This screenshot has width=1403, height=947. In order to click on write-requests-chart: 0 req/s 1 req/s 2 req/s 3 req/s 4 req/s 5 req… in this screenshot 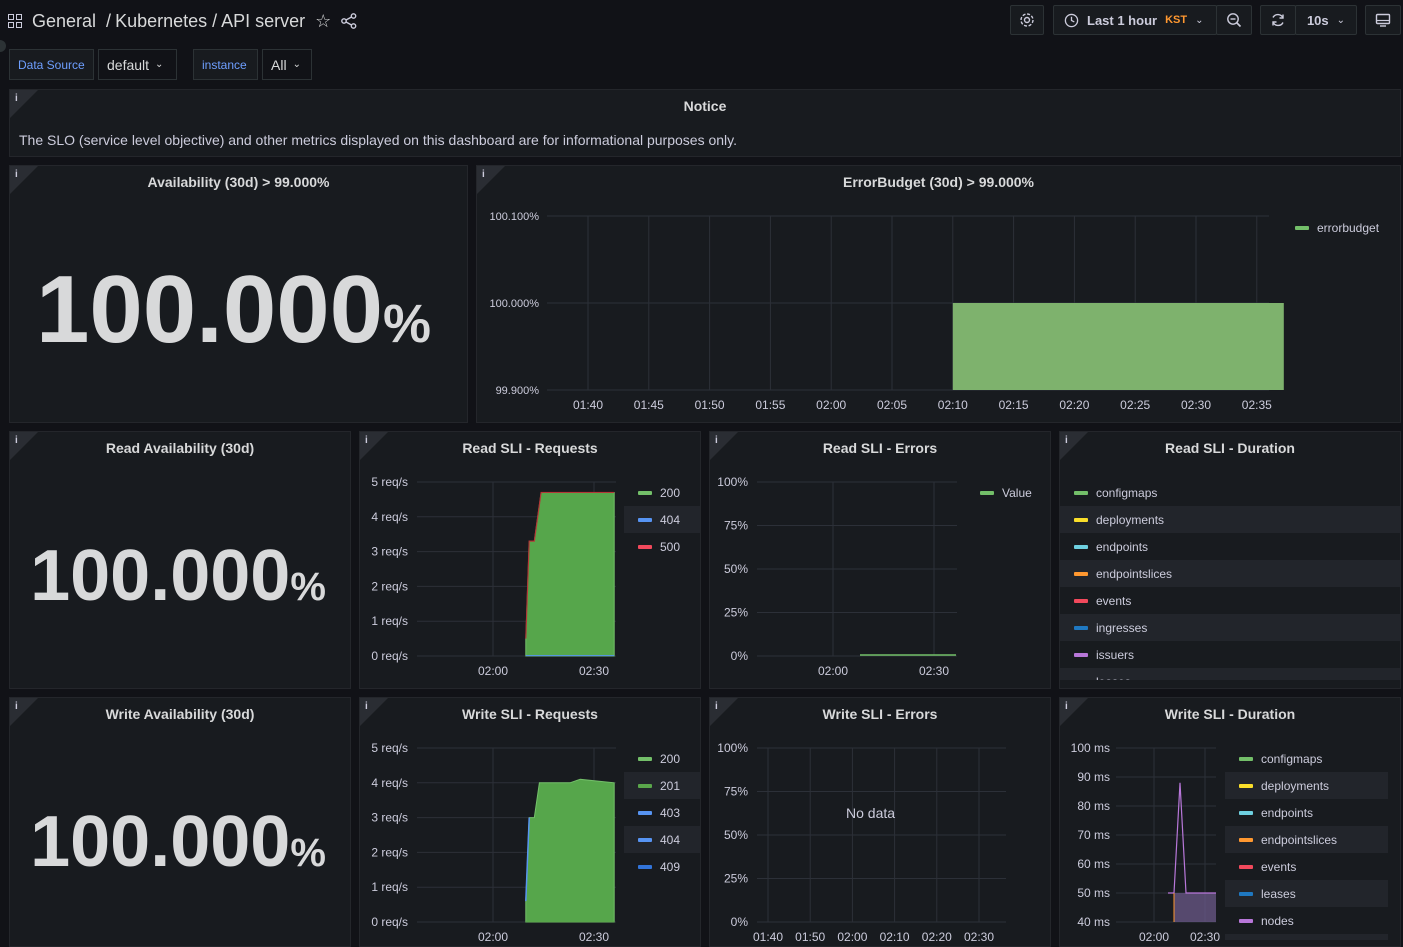, I will do `click(493, 842)`.